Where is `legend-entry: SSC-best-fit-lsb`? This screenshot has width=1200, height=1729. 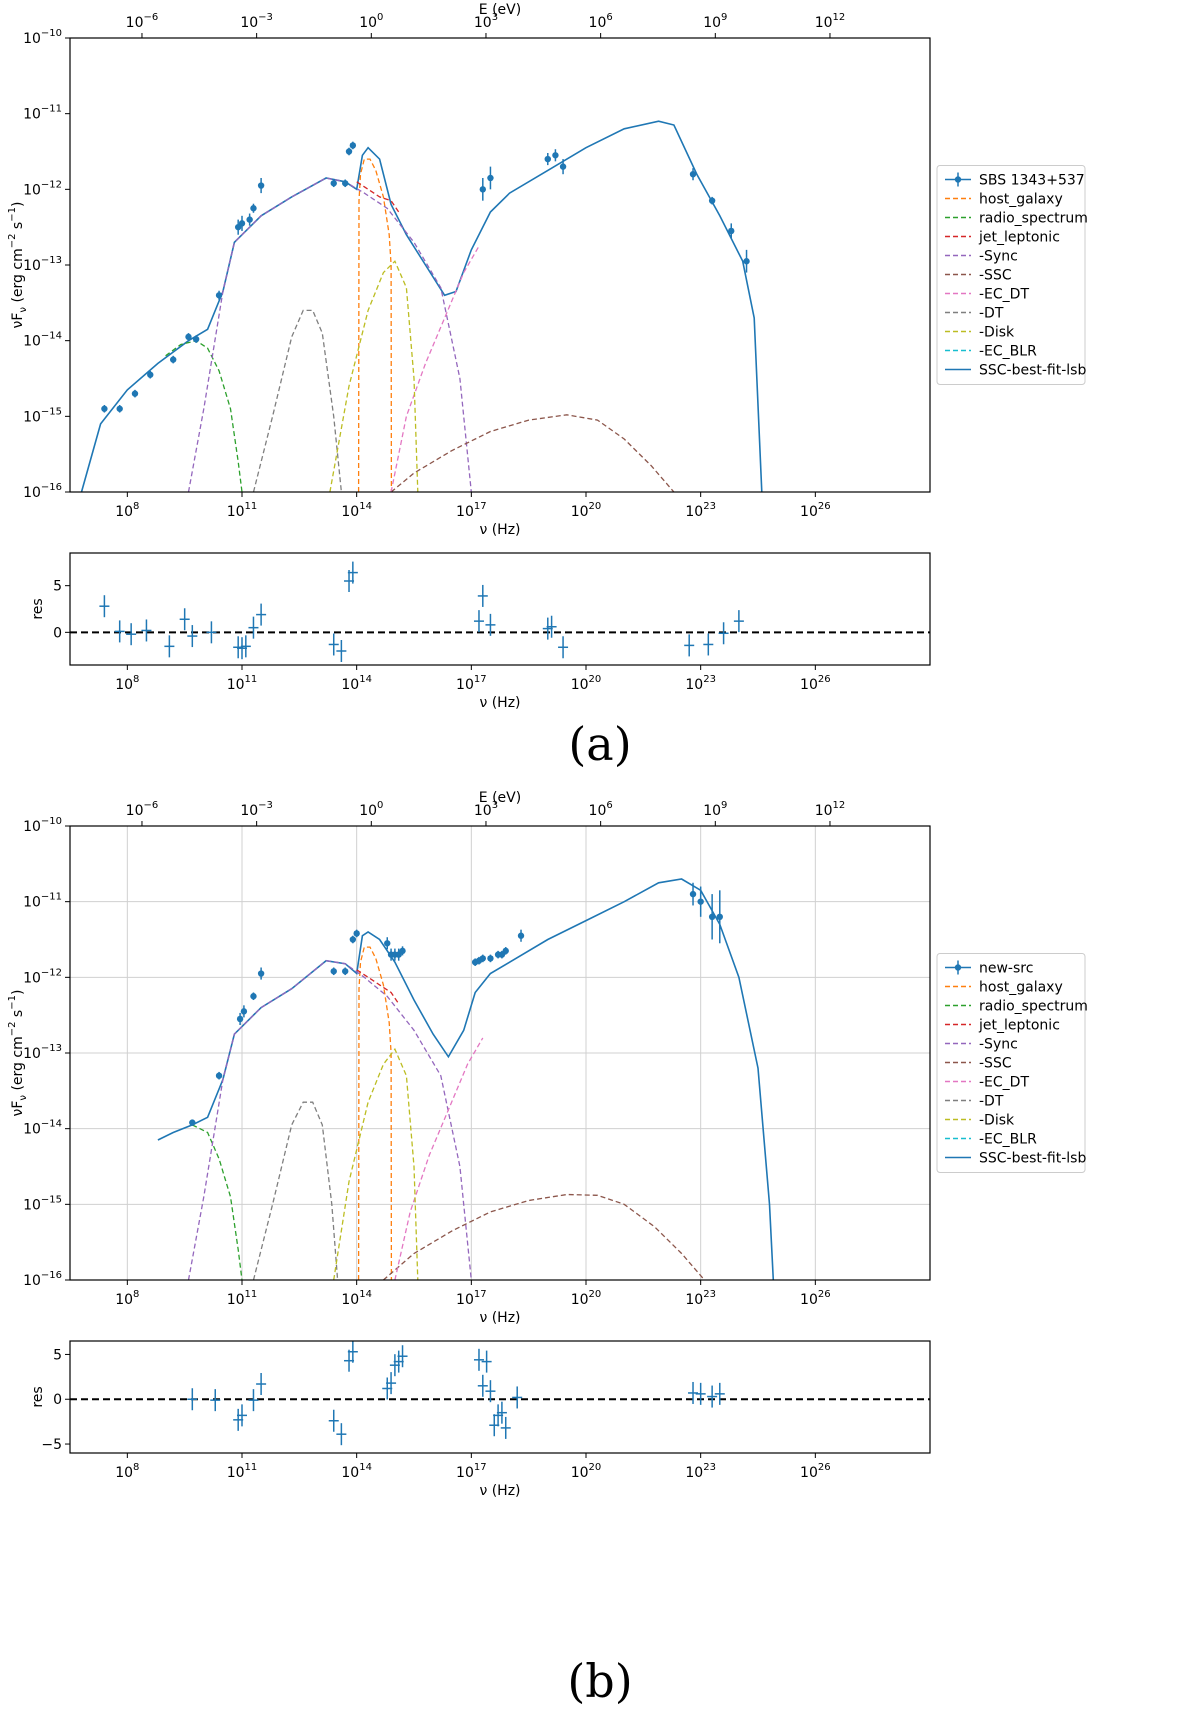 legend-entry: SSC-best-fit-lsb is located at coordinates (1032, 1159).